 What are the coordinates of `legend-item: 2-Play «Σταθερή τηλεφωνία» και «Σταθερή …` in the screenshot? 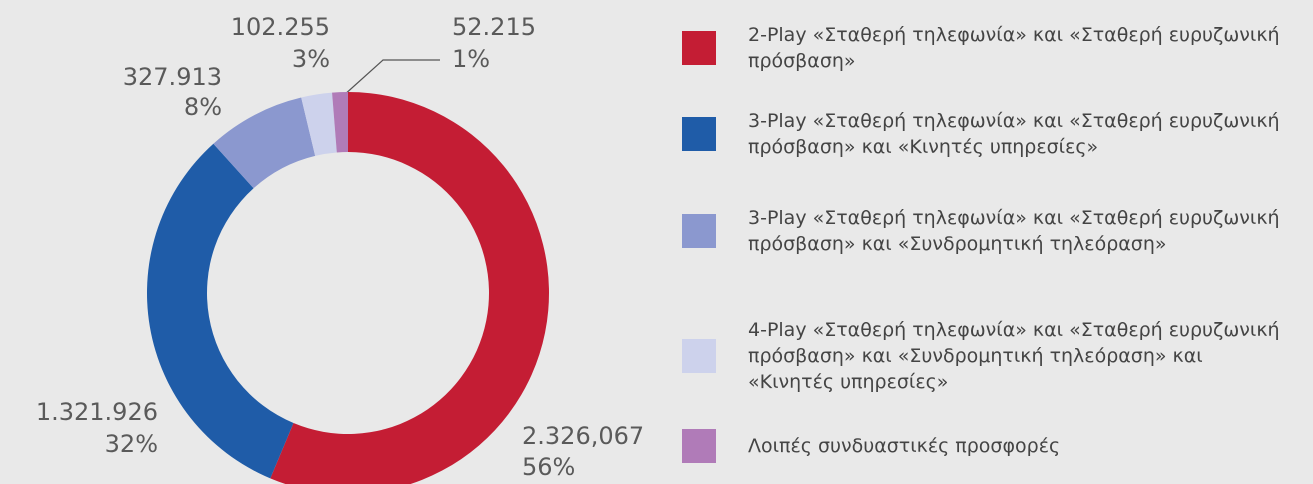 It's located at (985, 48).